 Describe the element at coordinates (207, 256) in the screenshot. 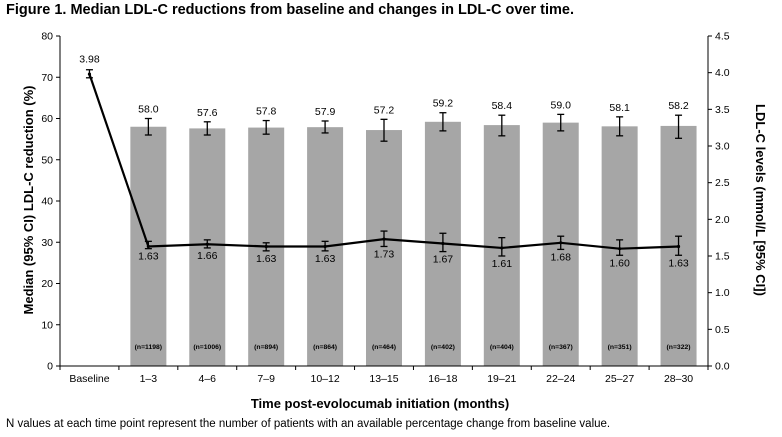

I see `line-value-label: 1.66` at that location.